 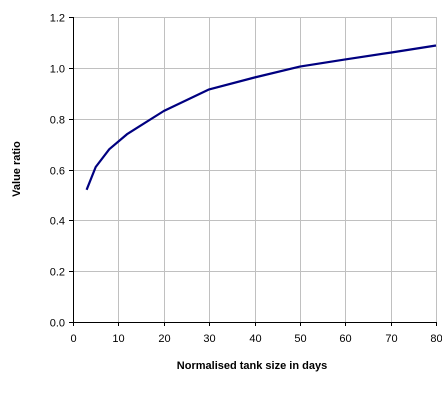 What do you see at coordinates (164, 339) in the screenshot?
I see `x-tick-label: 20` at bounding box center [164, 339].